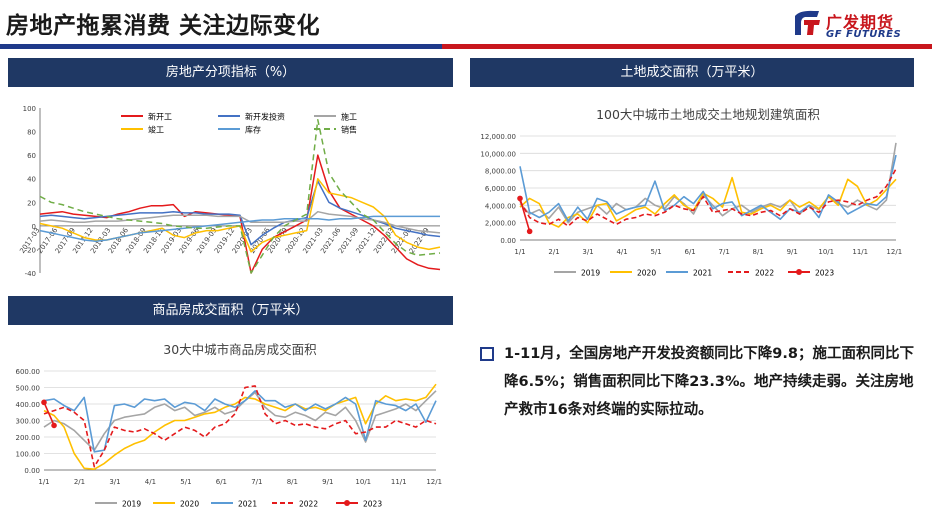  I want to click on legend-label-销售: 销售, so click(349, 130).